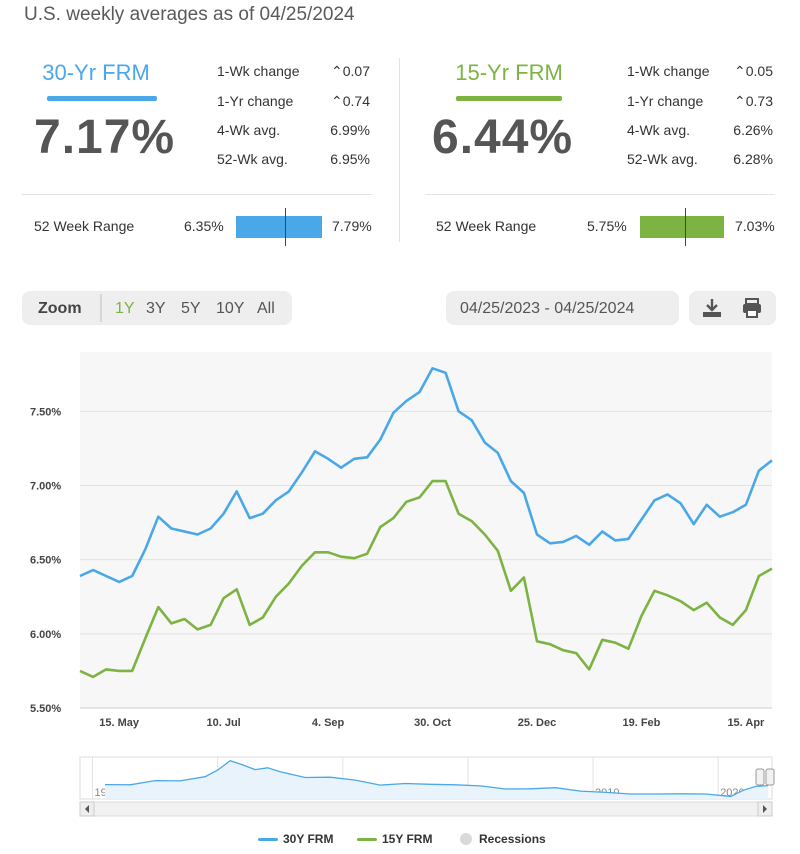 This screenshot has height=854, width=800. What do you see at coordinates (752, 308) in the screenshot?
I see `print-icon` at bounding box center [752, 308].